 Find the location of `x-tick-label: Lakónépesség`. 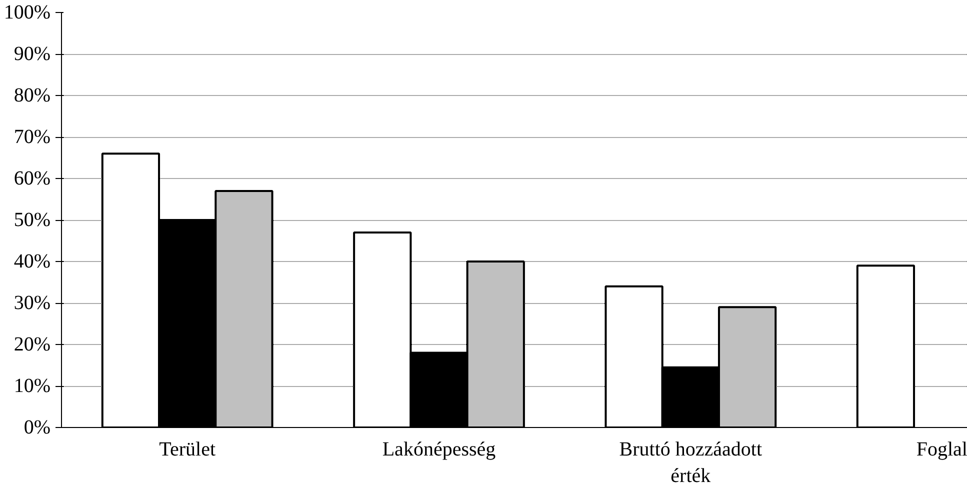

x-tick-label: Lakónépesség is located at coordinates (439, 449).